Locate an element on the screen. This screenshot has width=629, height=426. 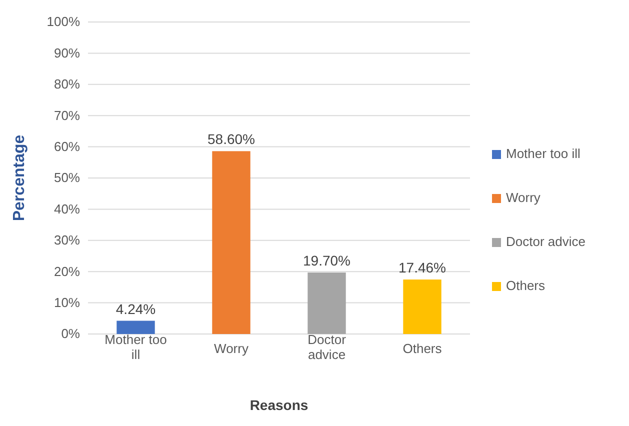
y-tick-label: 50% is located at coordinates (67, 178).